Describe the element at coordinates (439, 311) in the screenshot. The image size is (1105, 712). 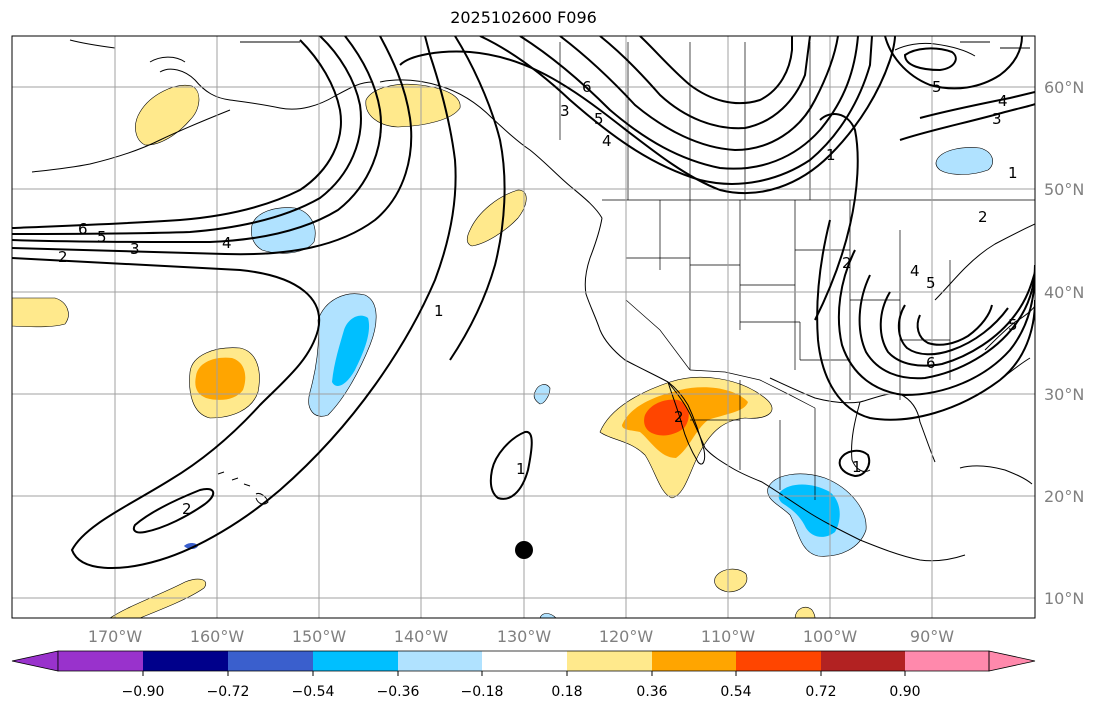
I see `contour-label-1-arc: 1` at that location.